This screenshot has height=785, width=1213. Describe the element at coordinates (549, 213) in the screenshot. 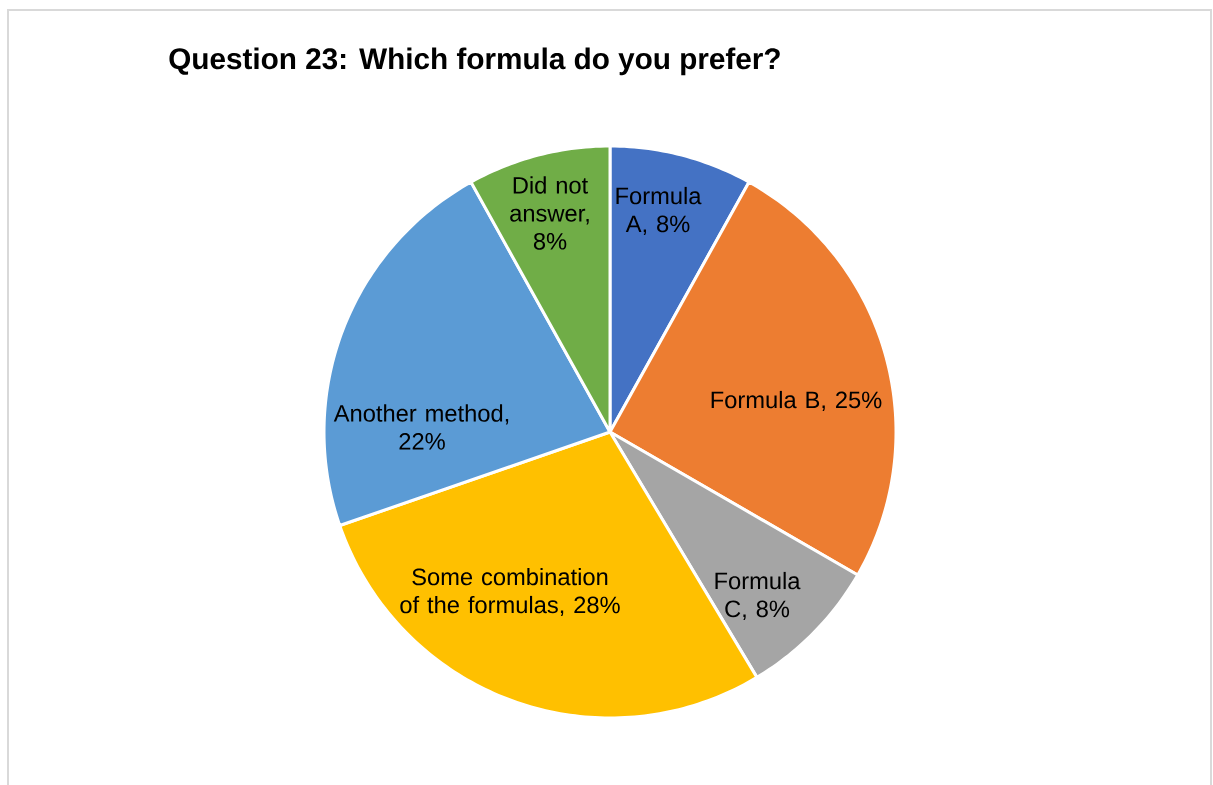

I see `slice-label: Did not answer, 8%` at that location.